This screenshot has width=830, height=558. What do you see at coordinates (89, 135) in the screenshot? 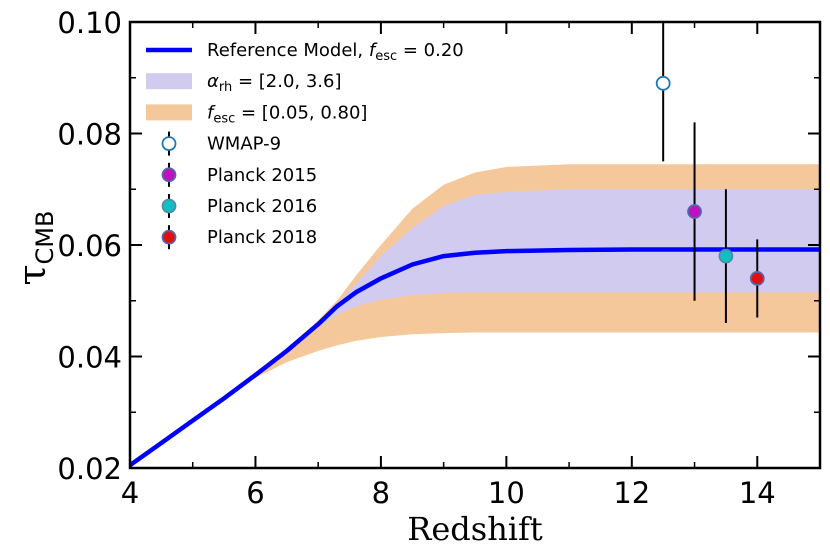
I see `y-tick-label: 0.08` at bounding box center [89, 135].